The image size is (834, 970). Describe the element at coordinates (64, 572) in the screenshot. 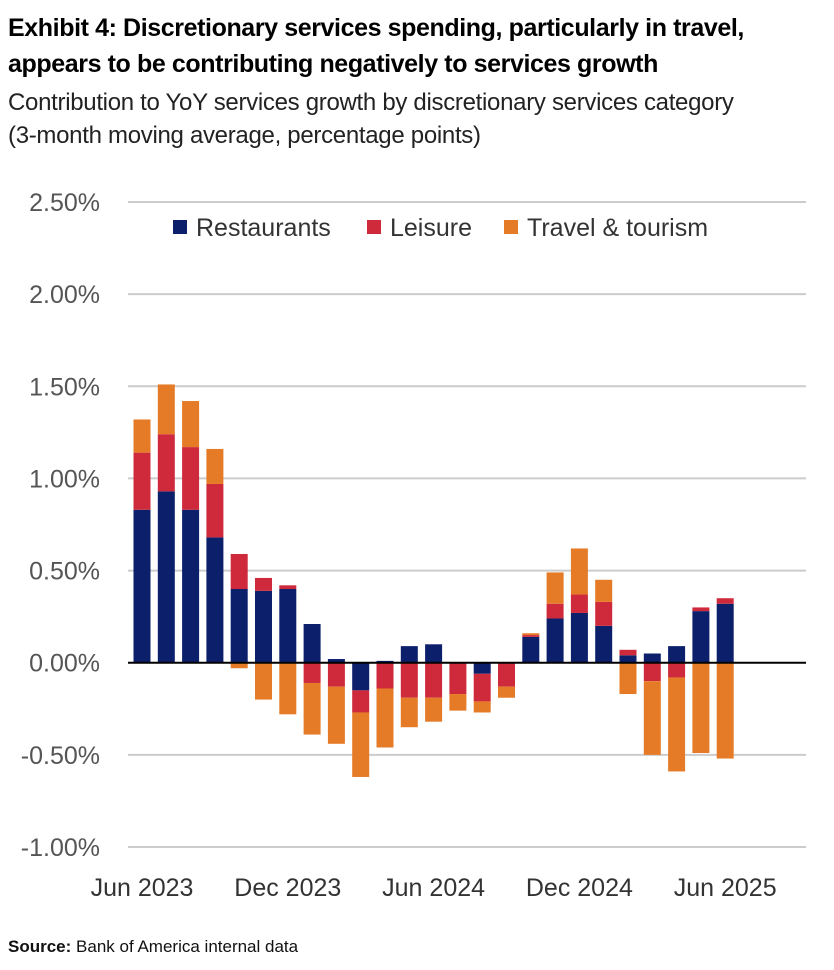

I see `y-tick-label: 0.50%` at that location.